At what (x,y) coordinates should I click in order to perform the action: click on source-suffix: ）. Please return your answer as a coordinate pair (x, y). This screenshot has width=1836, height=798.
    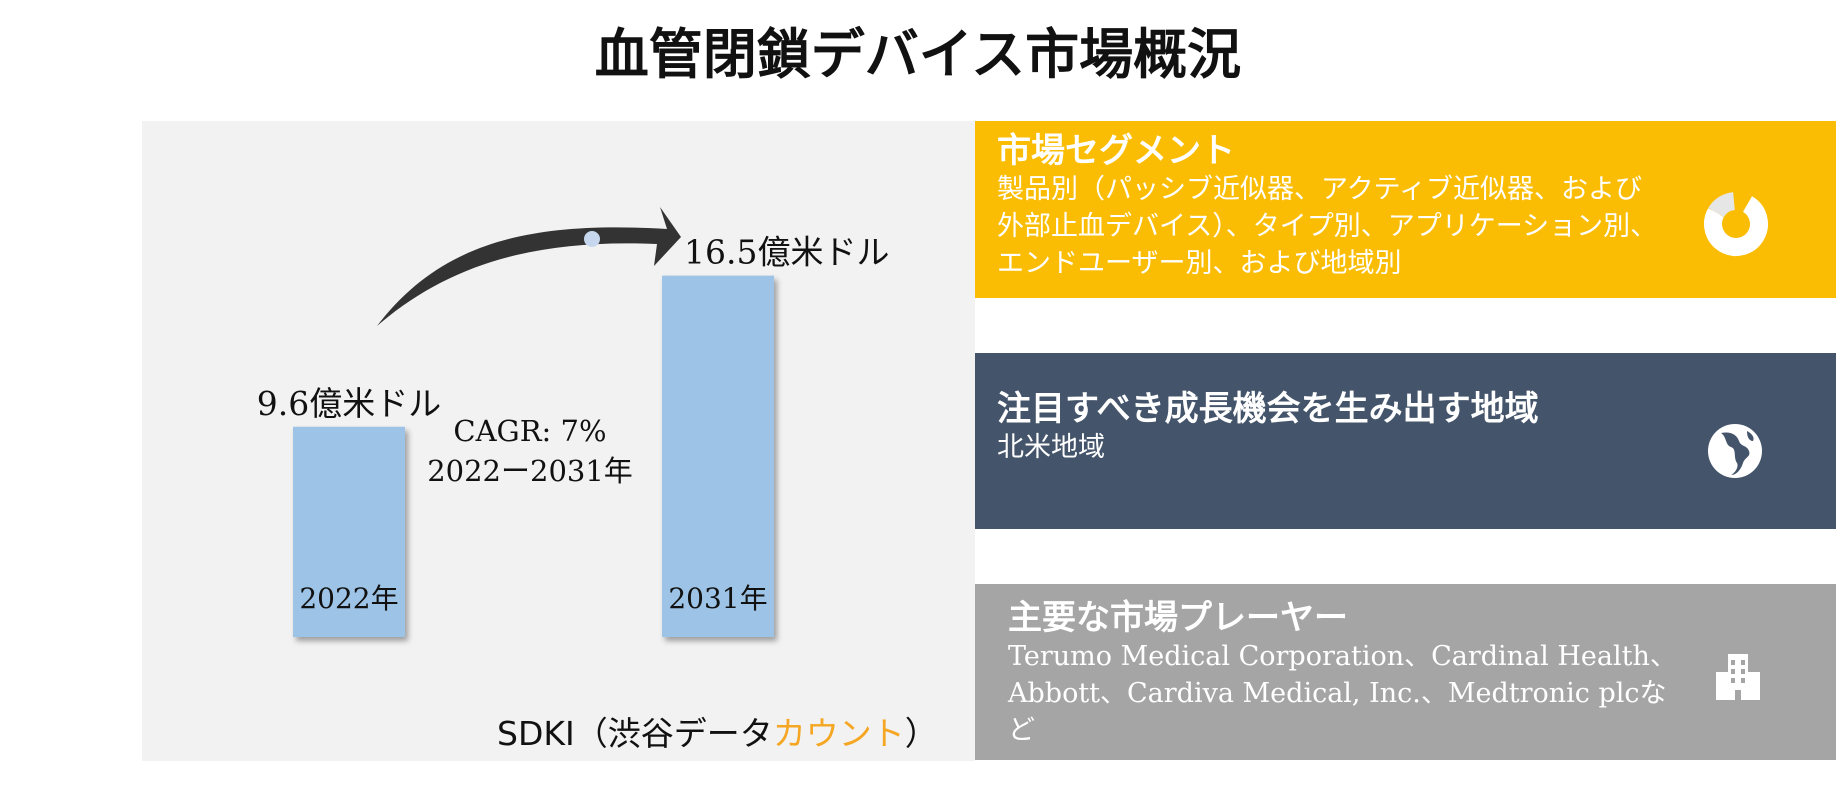
    Looking at the image, I should click on (921, 733).